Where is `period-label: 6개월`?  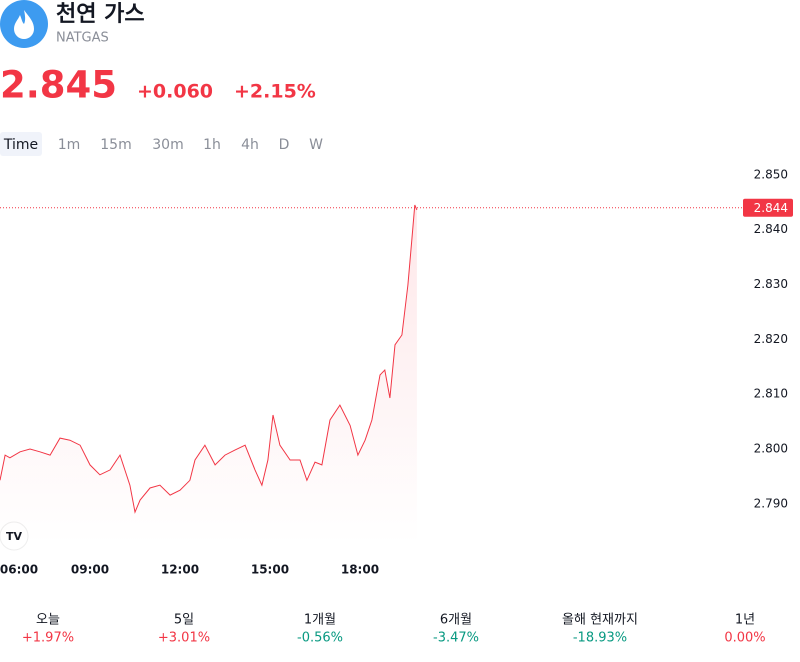 period-label: 6개월 is located at coordinates (456, 620).